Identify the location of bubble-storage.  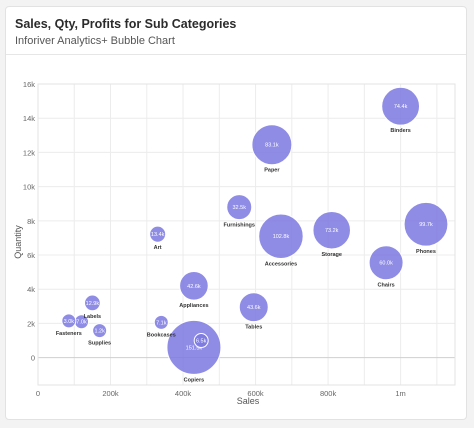
(331, 230).